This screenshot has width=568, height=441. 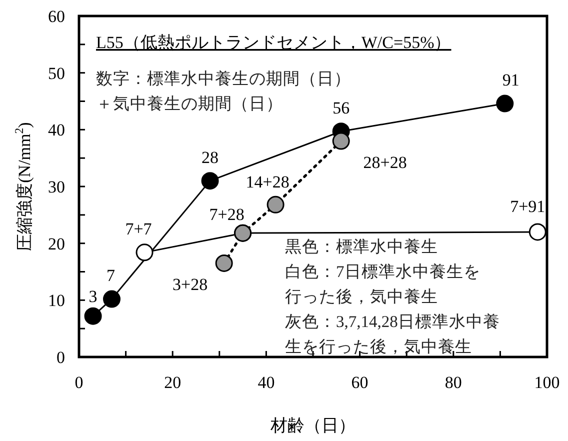 What do you see at coordinates (93, 296) in the screenshot?
I see `annotation: 3` at bounding box center [93, 296].